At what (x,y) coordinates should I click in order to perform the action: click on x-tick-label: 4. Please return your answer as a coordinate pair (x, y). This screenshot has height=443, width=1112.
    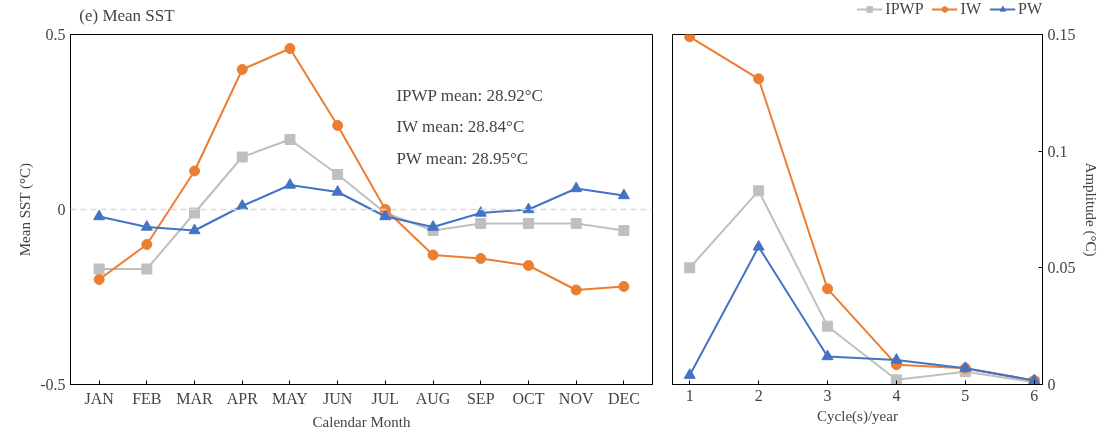
    Looking at the image, I should click on (896, 395).